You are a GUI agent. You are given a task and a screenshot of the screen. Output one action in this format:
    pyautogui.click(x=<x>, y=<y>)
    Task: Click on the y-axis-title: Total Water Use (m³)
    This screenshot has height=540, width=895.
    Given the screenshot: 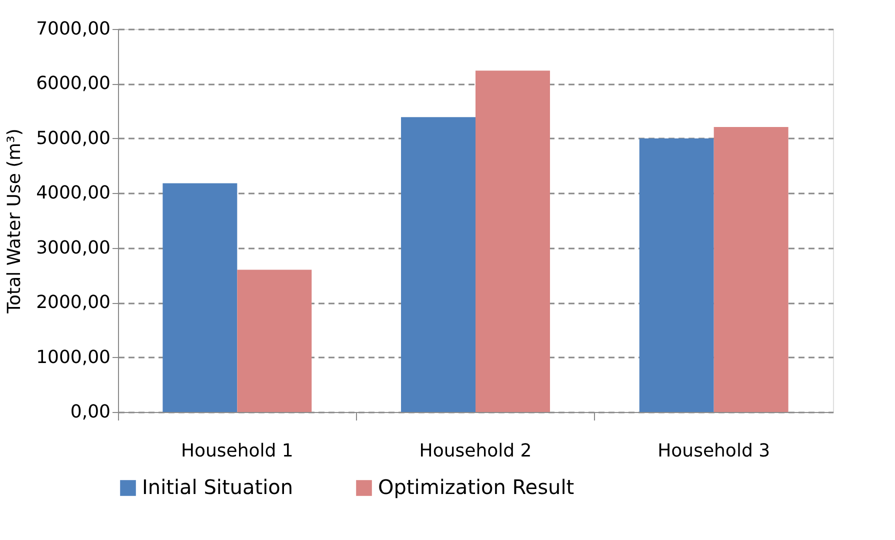 What is the action you would take?
    pyautogui.click(x=15, y=221)
    